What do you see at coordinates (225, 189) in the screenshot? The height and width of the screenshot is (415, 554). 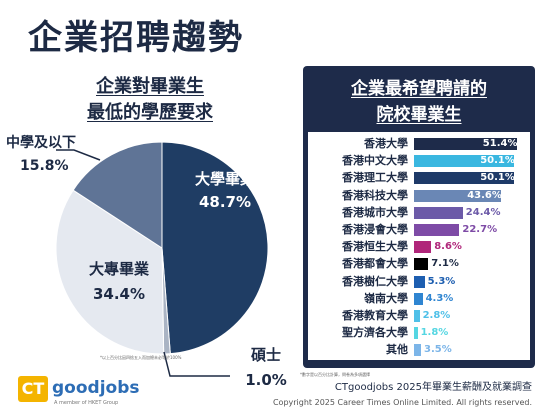 I see `slice-label-university: 大學畢業 48.7%` at bounding box center [225, 189].